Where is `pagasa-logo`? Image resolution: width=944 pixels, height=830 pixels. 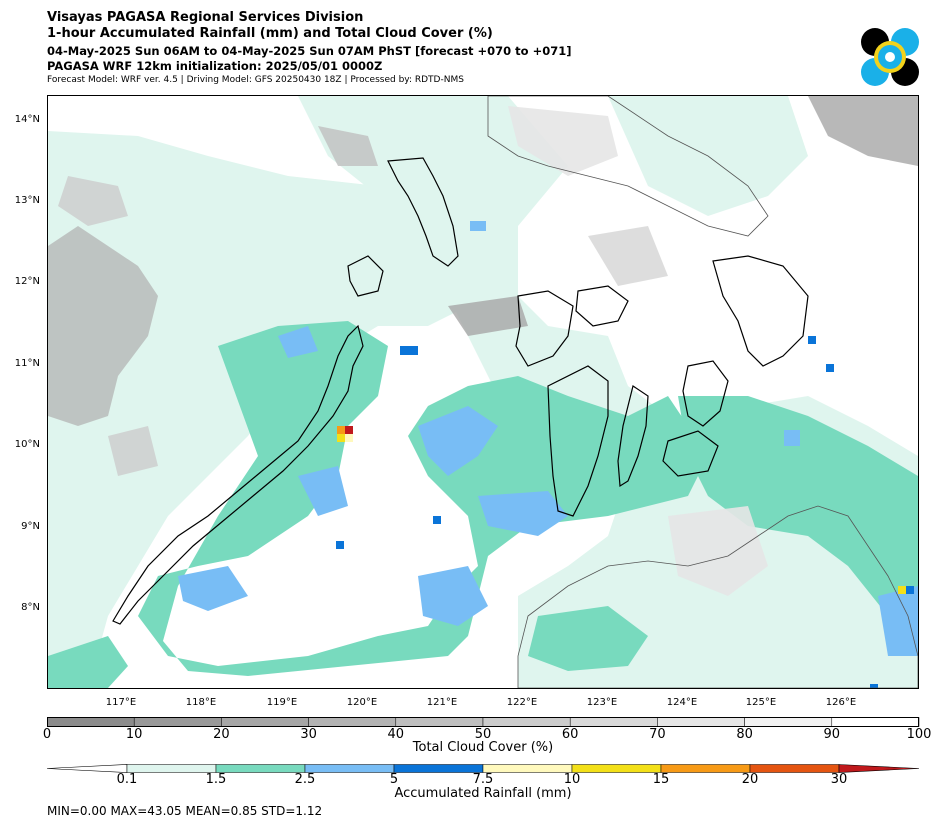 pagasa-logo is located at coordinates (890, 57).